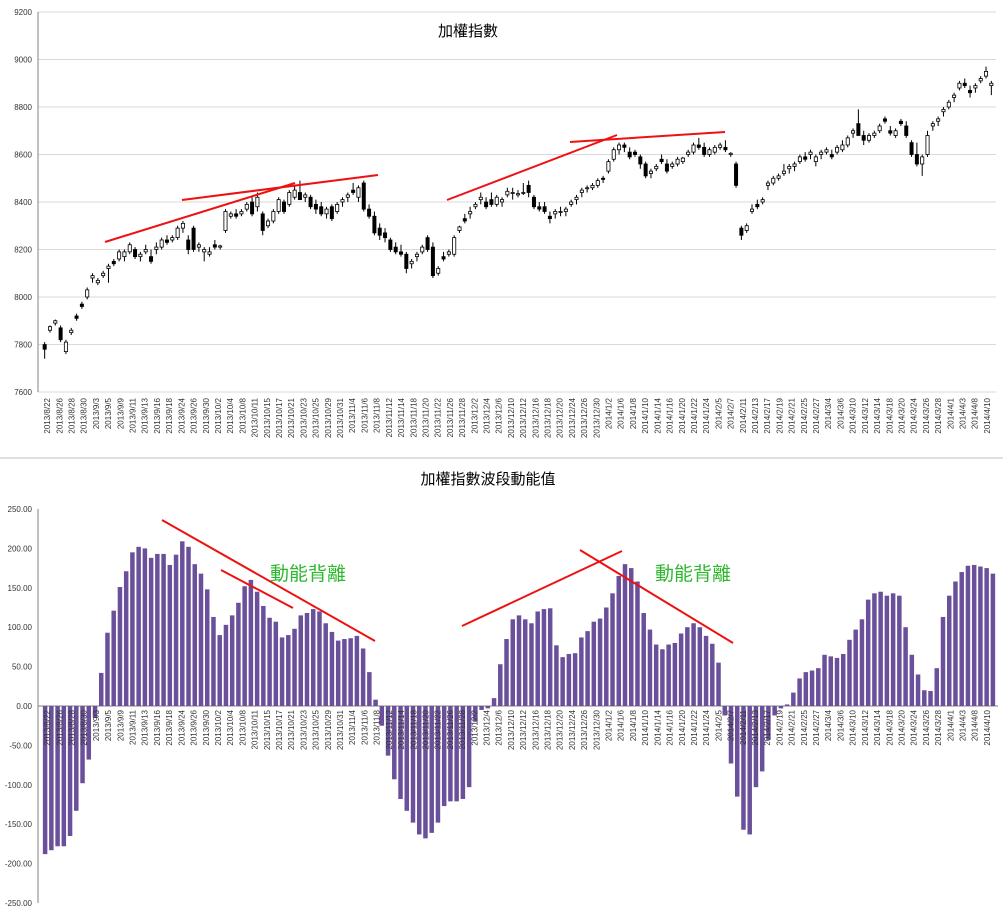  Describe the element at coordinates (96, 413) in the screenshot. I see `top-x-tick-label: 2013/9/3` at that location.